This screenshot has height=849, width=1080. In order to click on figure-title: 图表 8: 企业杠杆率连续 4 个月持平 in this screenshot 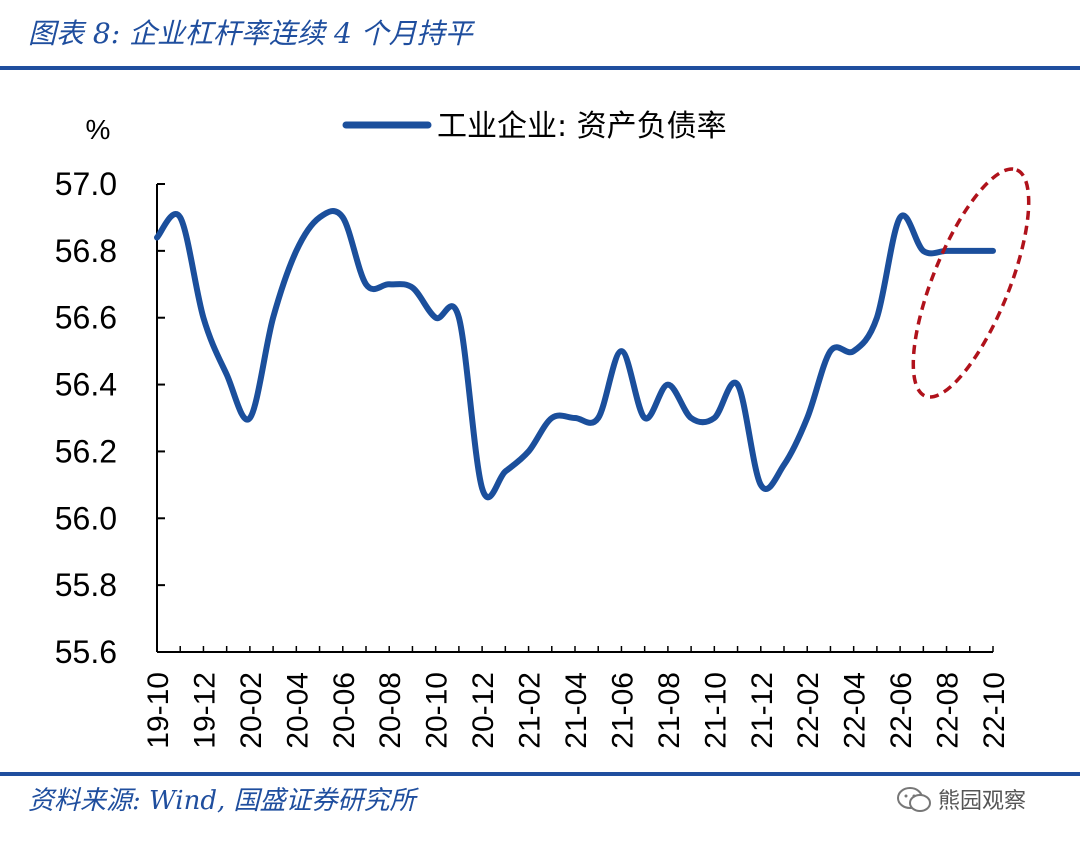, I will do `click(250, 33)`.